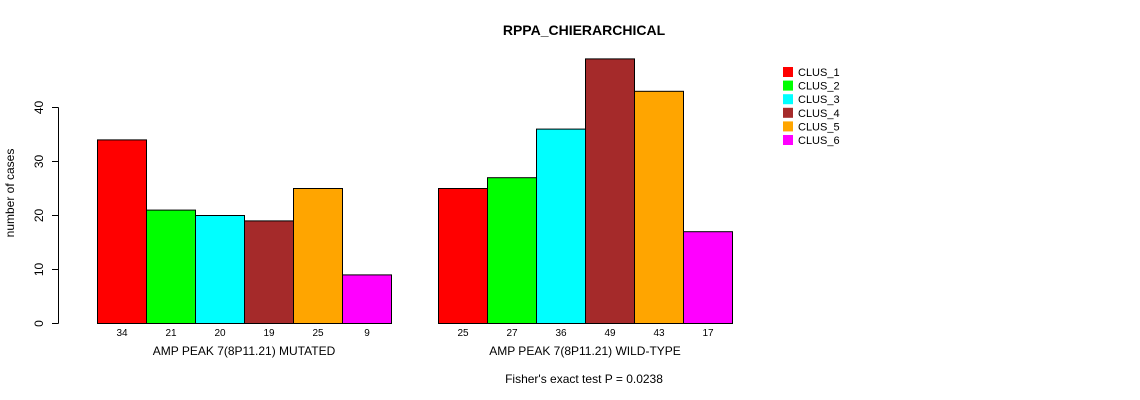 This screenshot has height=400, width=1140. What do you see at coordinates (585, 351) in the screenshot?
I see `group-label: AMP PEAK 7(8P11.21) WILD-TYPE` at bounding box center [585, 351].